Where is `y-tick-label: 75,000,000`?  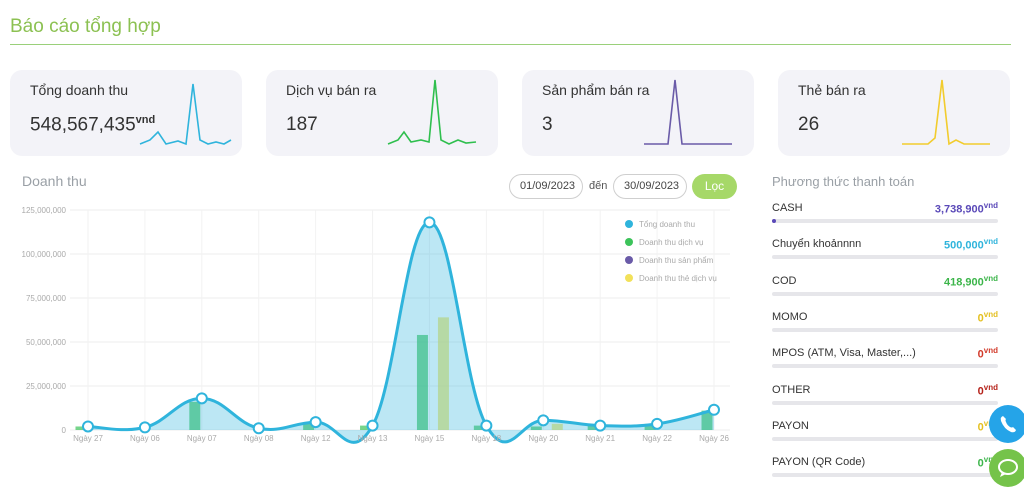
y-tick-label: 75,000,000 is located at coordinates (46, 298).